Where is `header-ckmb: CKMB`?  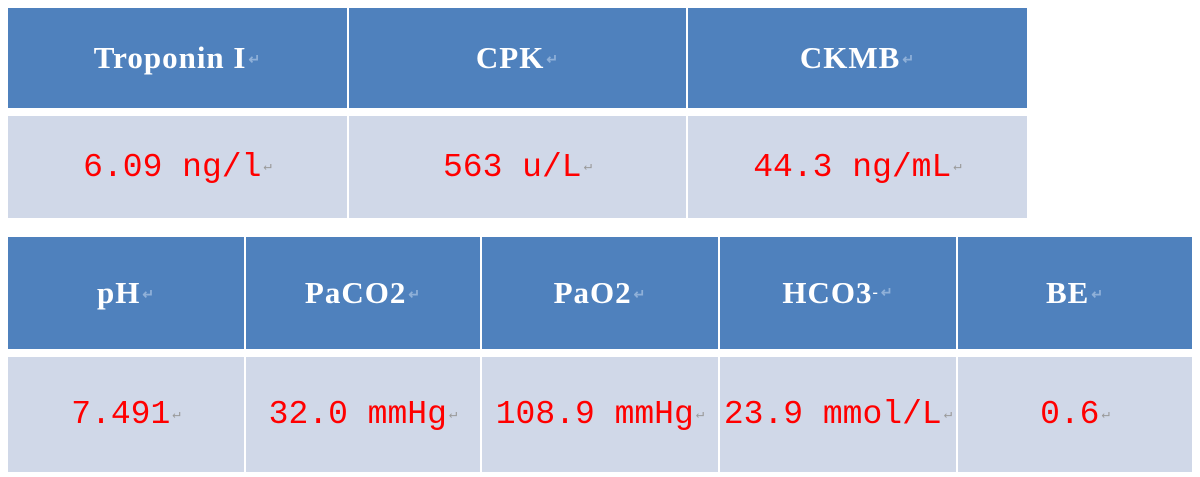 header-ckmb: CKMB is located at coordinates (857, 58).